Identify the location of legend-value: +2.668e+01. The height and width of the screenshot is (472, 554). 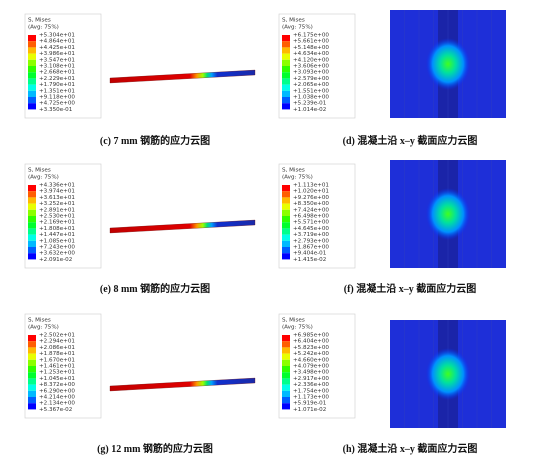
(57, 73).